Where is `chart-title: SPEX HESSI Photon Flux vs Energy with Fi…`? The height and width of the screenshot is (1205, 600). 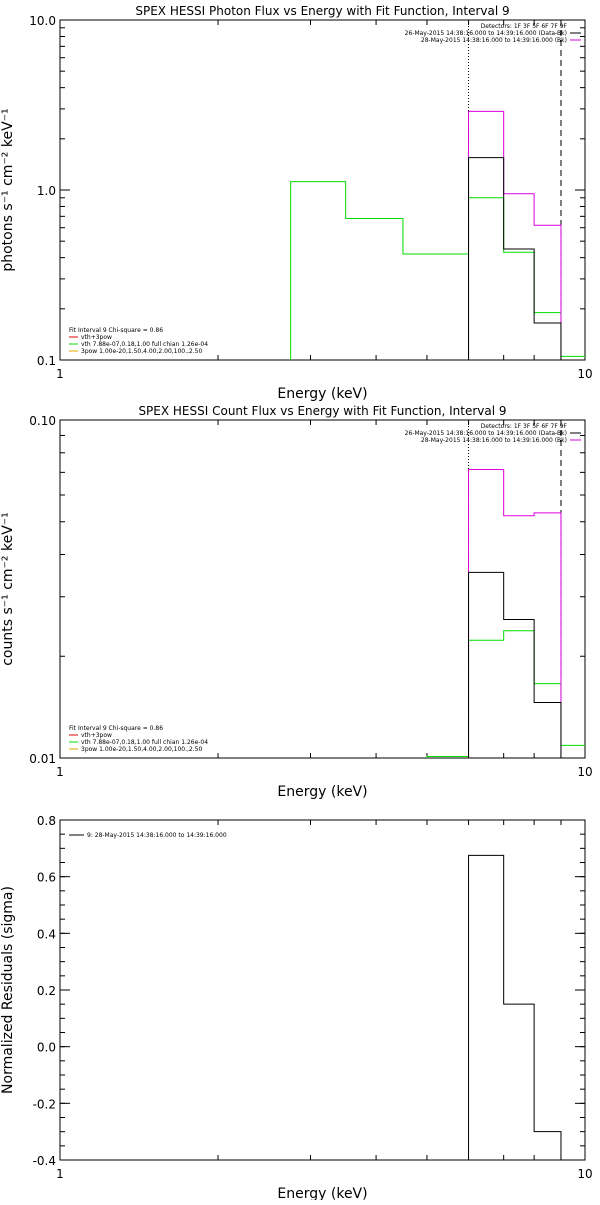
chart-title: SPEX HESSI Photon Flux vs Energy with Fi… is located at coordinates (322, 11).